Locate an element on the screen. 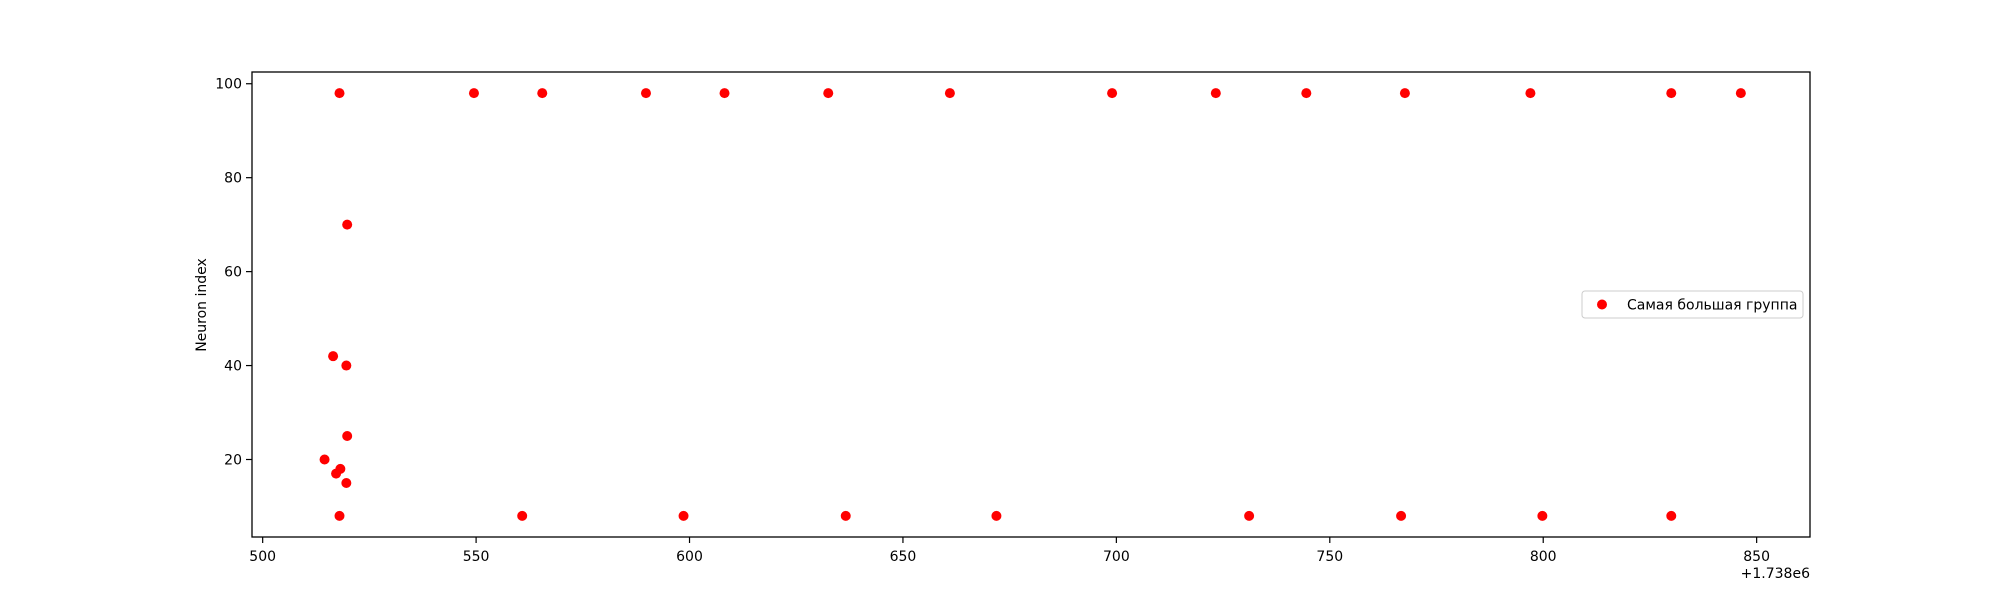 This screenshot has height=600, width=2000. y-axis-label: Neuron index is located at coordinates (202, 305).